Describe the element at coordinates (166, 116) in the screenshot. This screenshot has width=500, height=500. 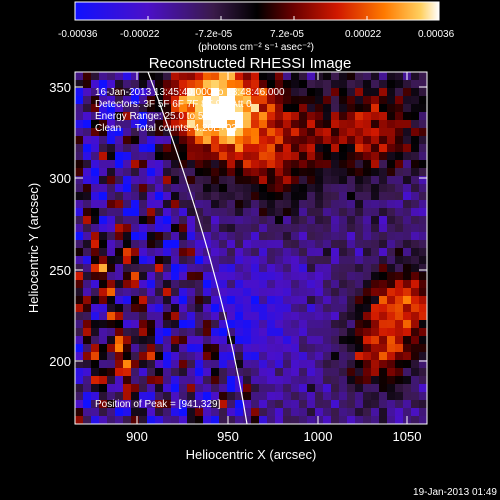
I see `energy-range-annotation: Energy Range: 25.0 to 50.0 keV` at that location.